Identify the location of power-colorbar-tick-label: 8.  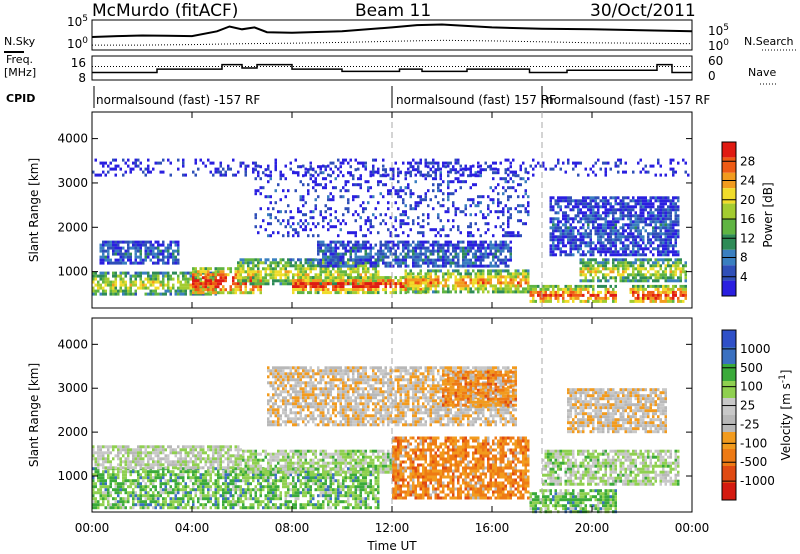
(744, 258).